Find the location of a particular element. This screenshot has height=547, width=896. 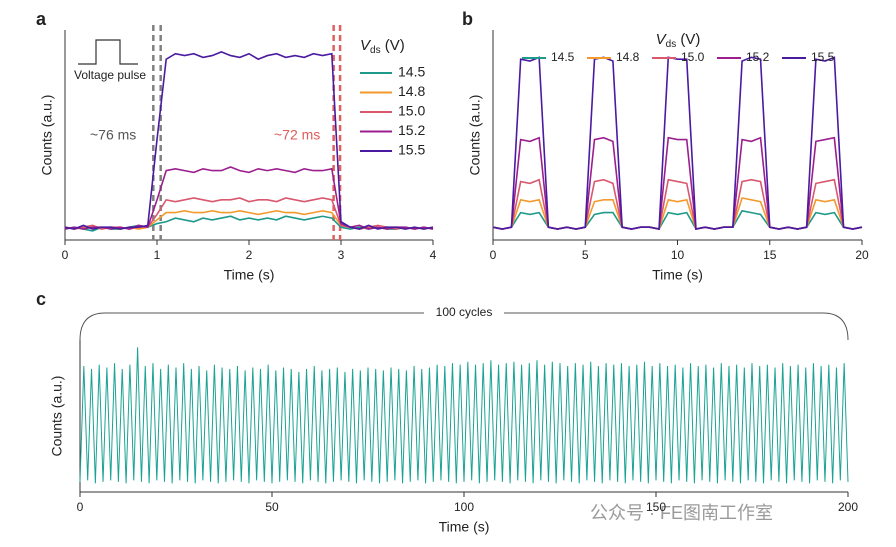

x-tick-label: 10 is located at coordinates (678, 255).